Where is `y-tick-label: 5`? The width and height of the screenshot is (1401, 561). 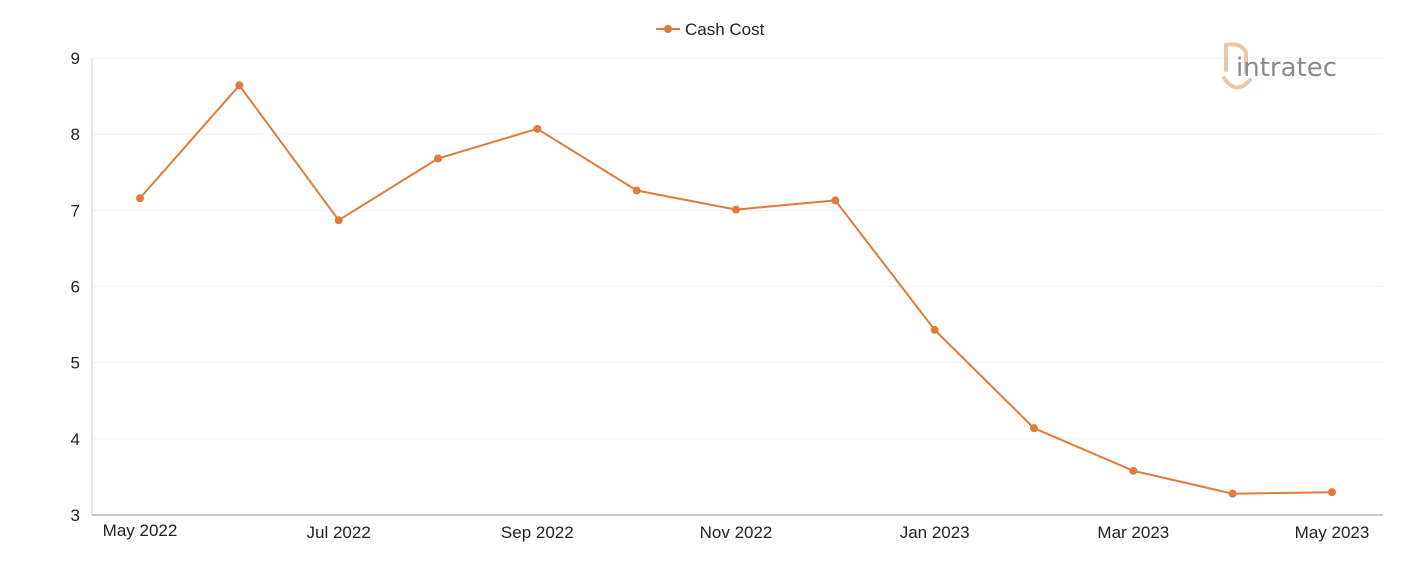 y-tick-label: 5 is located at coordinates (75, 363).